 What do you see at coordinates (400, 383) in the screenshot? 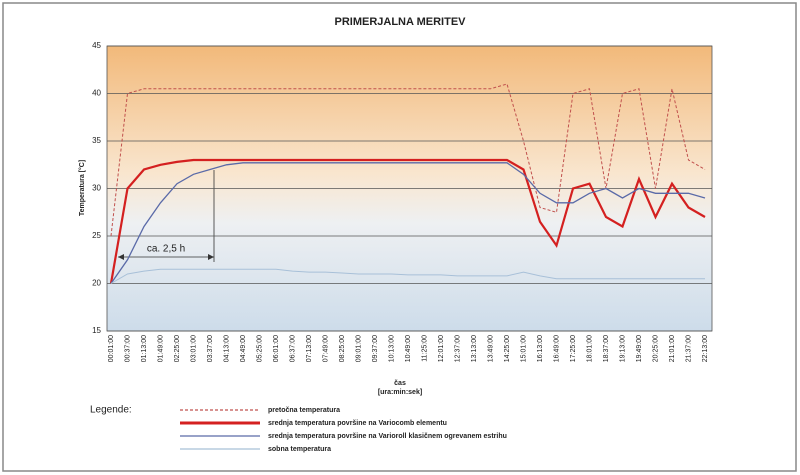
I see `x-axis-label: čas` at bounding box center [400, 383].